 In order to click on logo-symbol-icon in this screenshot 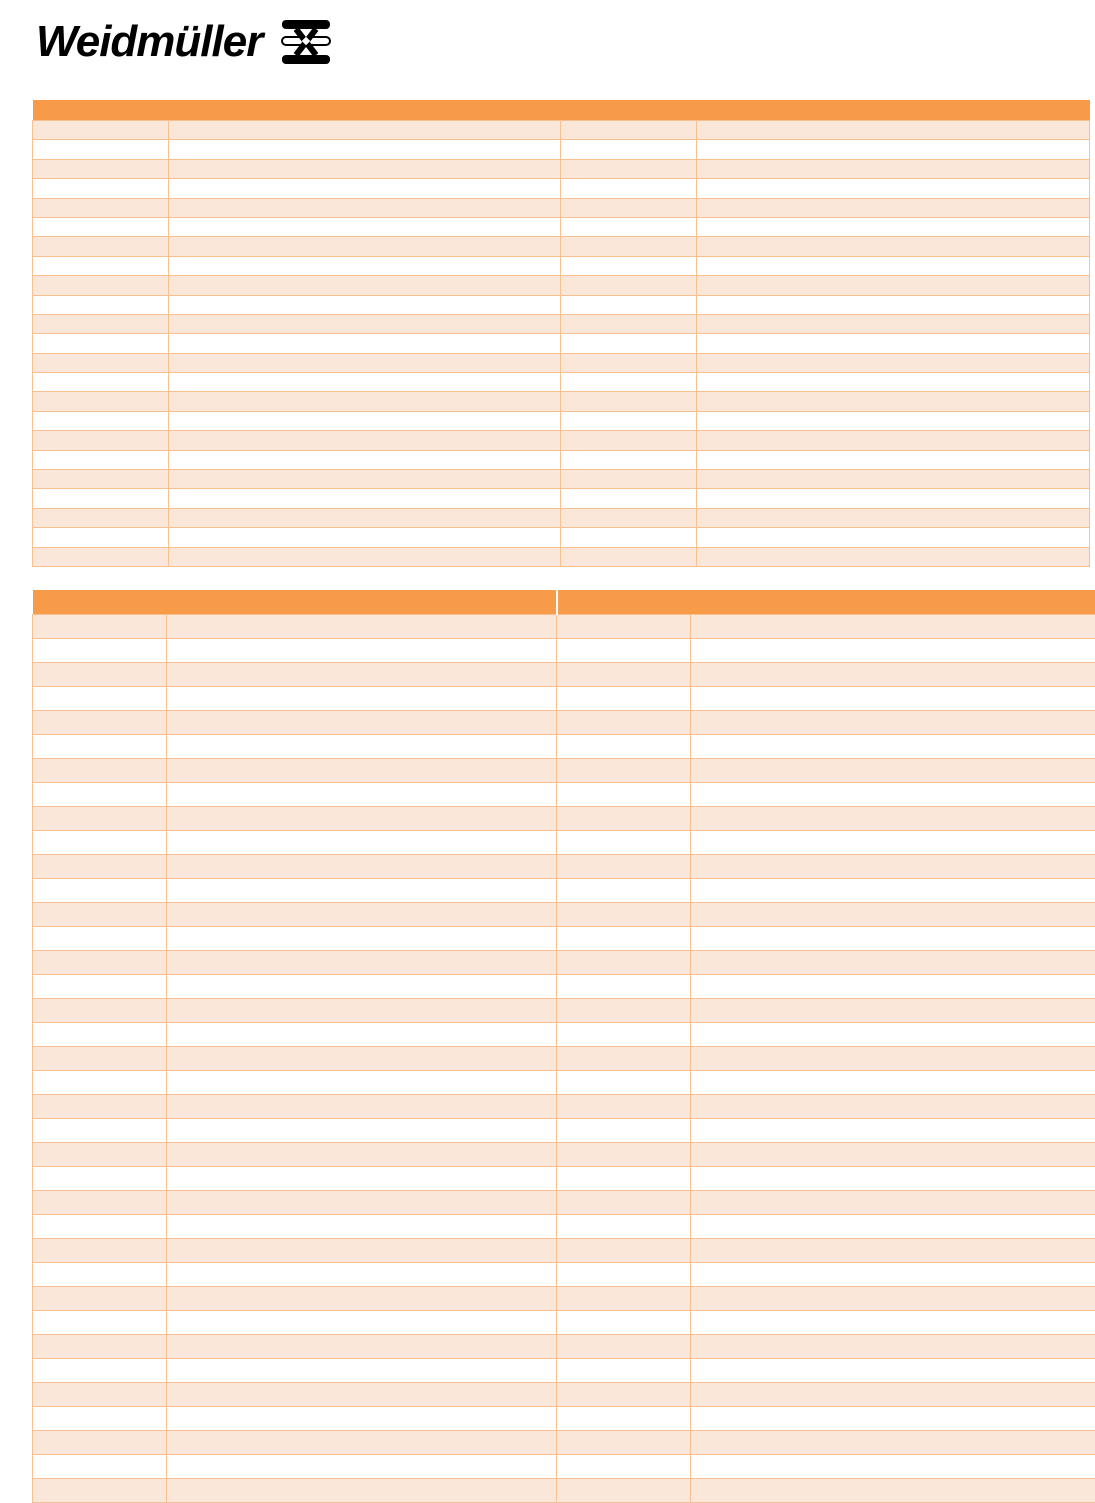, I will do `click(306, 42)`.